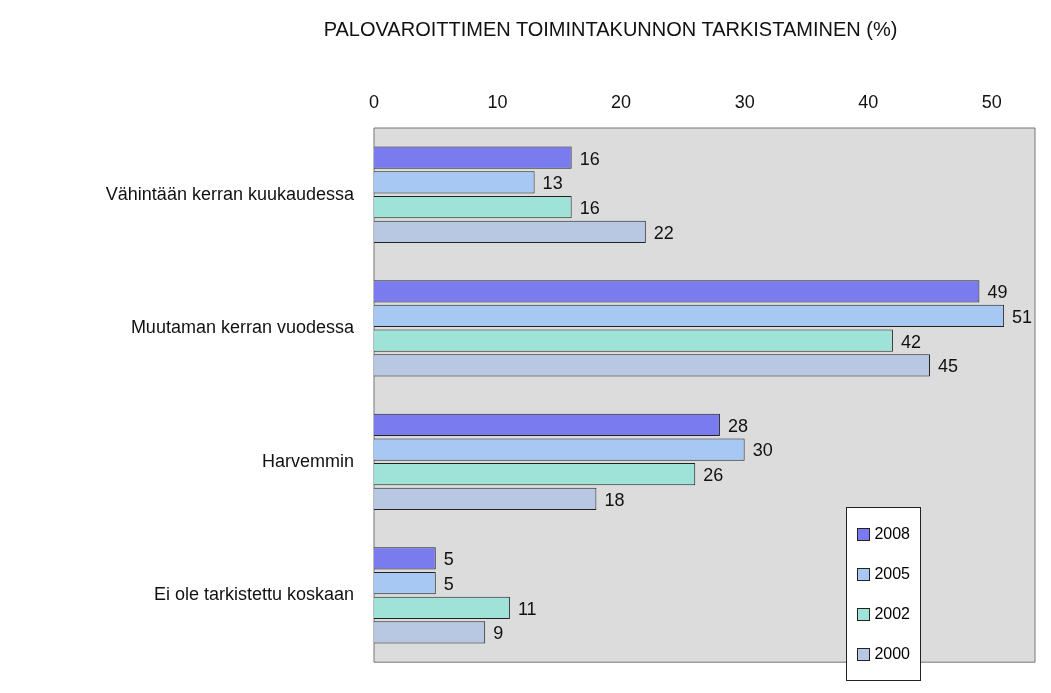 The image size is (1051, 693). What do you see at coordinates (614, 499) in the screenshot?
I see `data-label: 18` at bounding box center [614, 499].